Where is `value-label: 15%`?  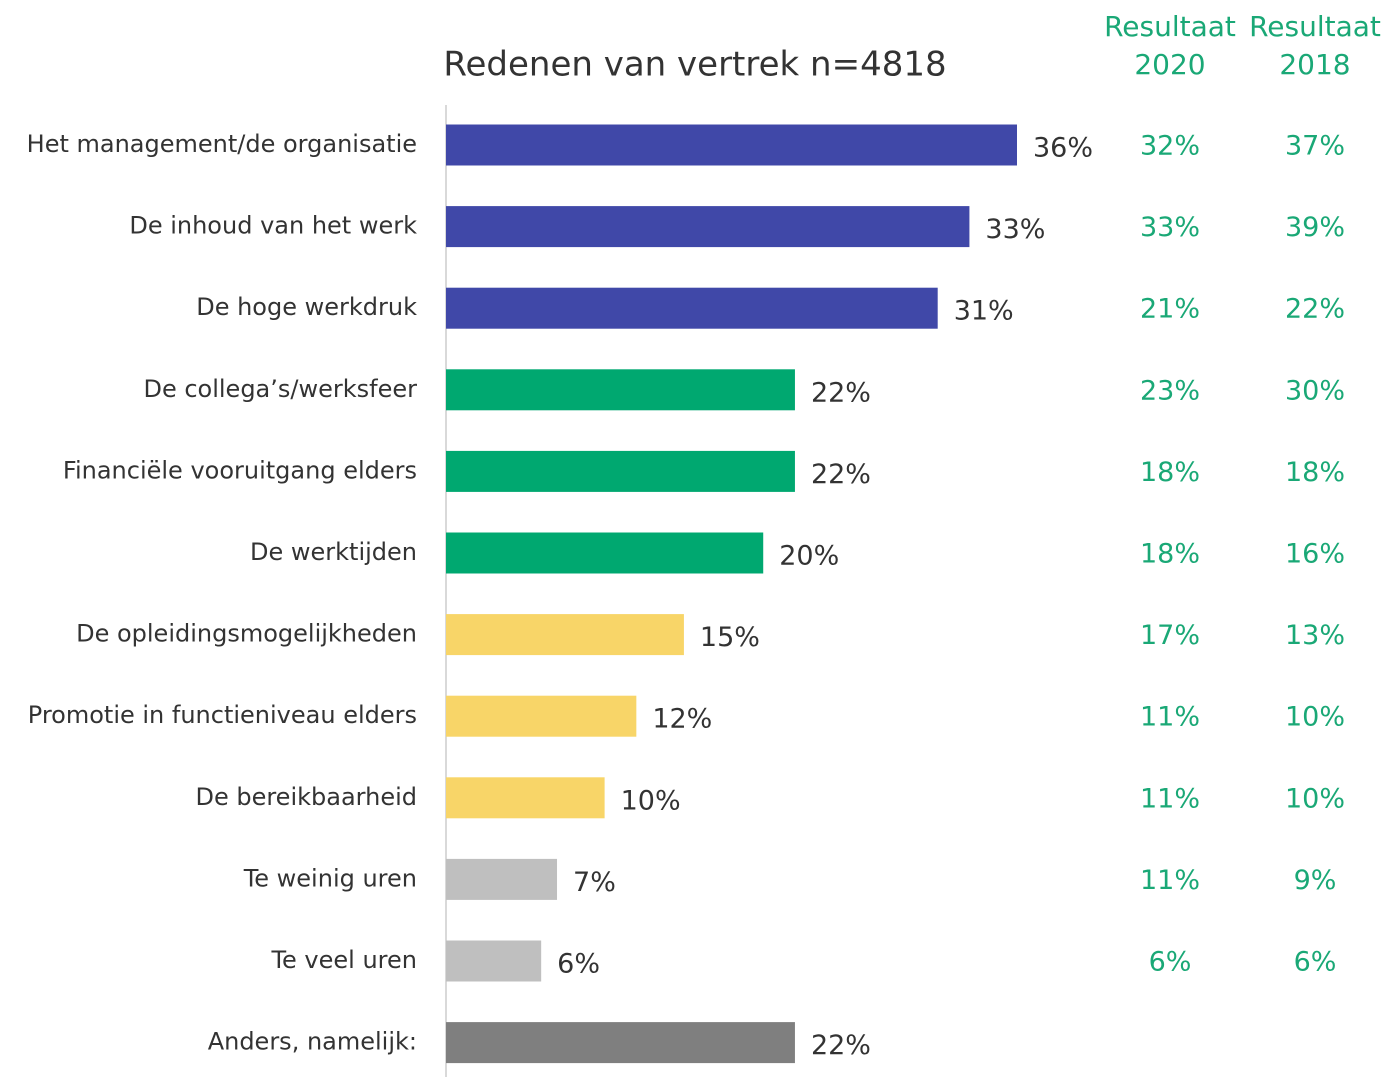
value-label: 15% is located at coordinates (730, 637).